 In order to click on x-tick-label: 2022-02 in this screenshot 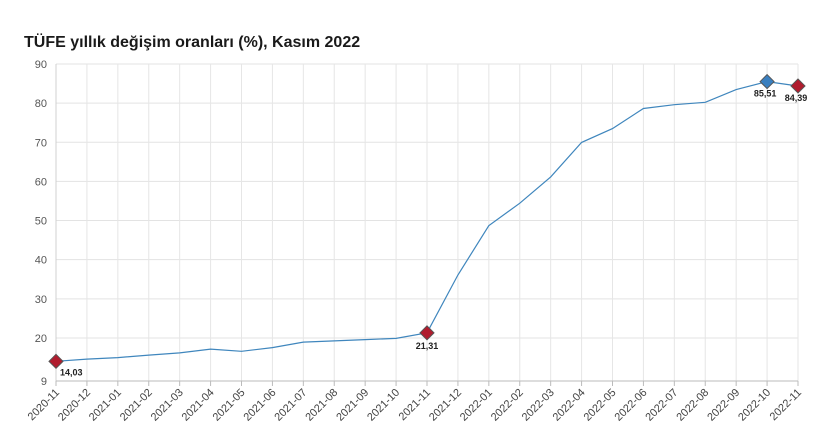, I will do `click(507, 405)`.